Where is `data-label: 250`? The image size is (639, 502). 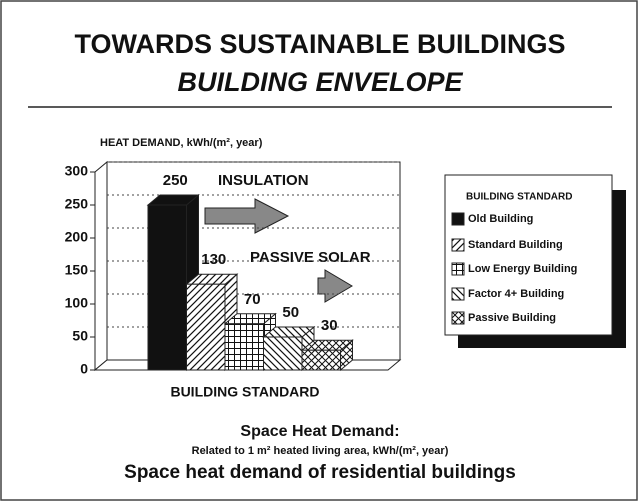 data-label: 250 is located at coordinates (175, 180).